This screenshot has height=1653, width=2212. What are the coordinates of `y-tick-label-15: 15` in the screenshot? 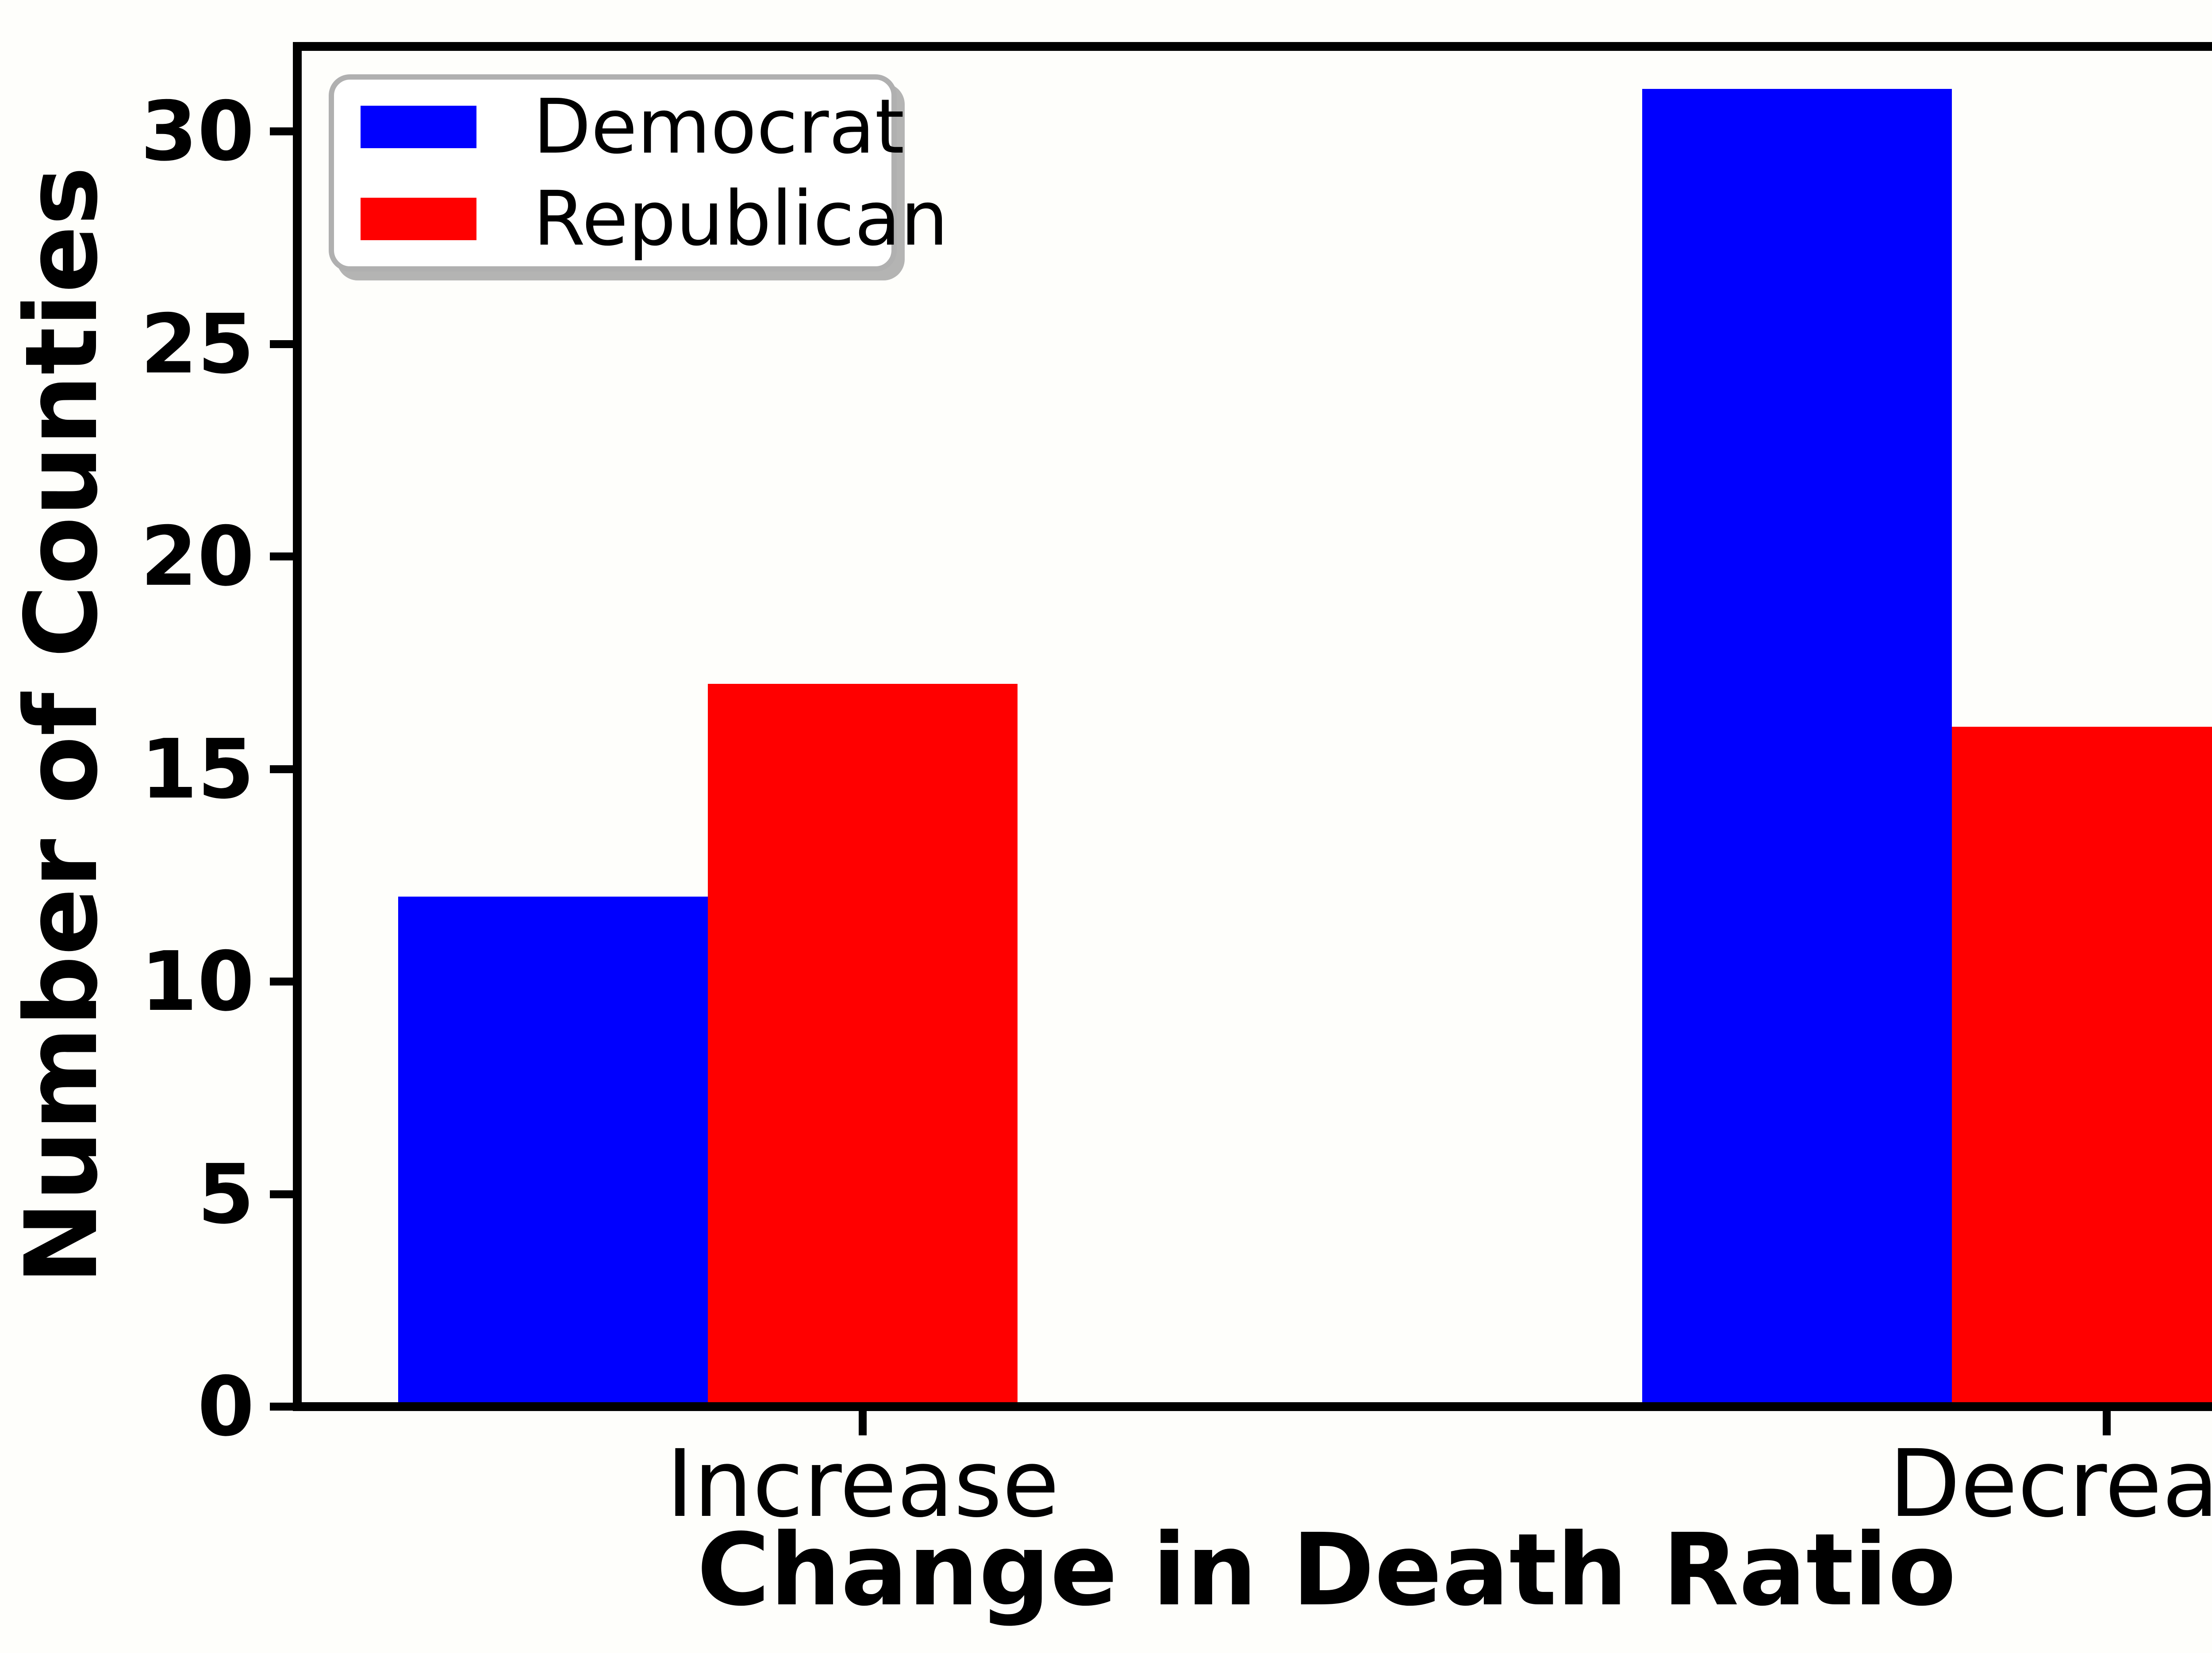 It's located at (197, 769).